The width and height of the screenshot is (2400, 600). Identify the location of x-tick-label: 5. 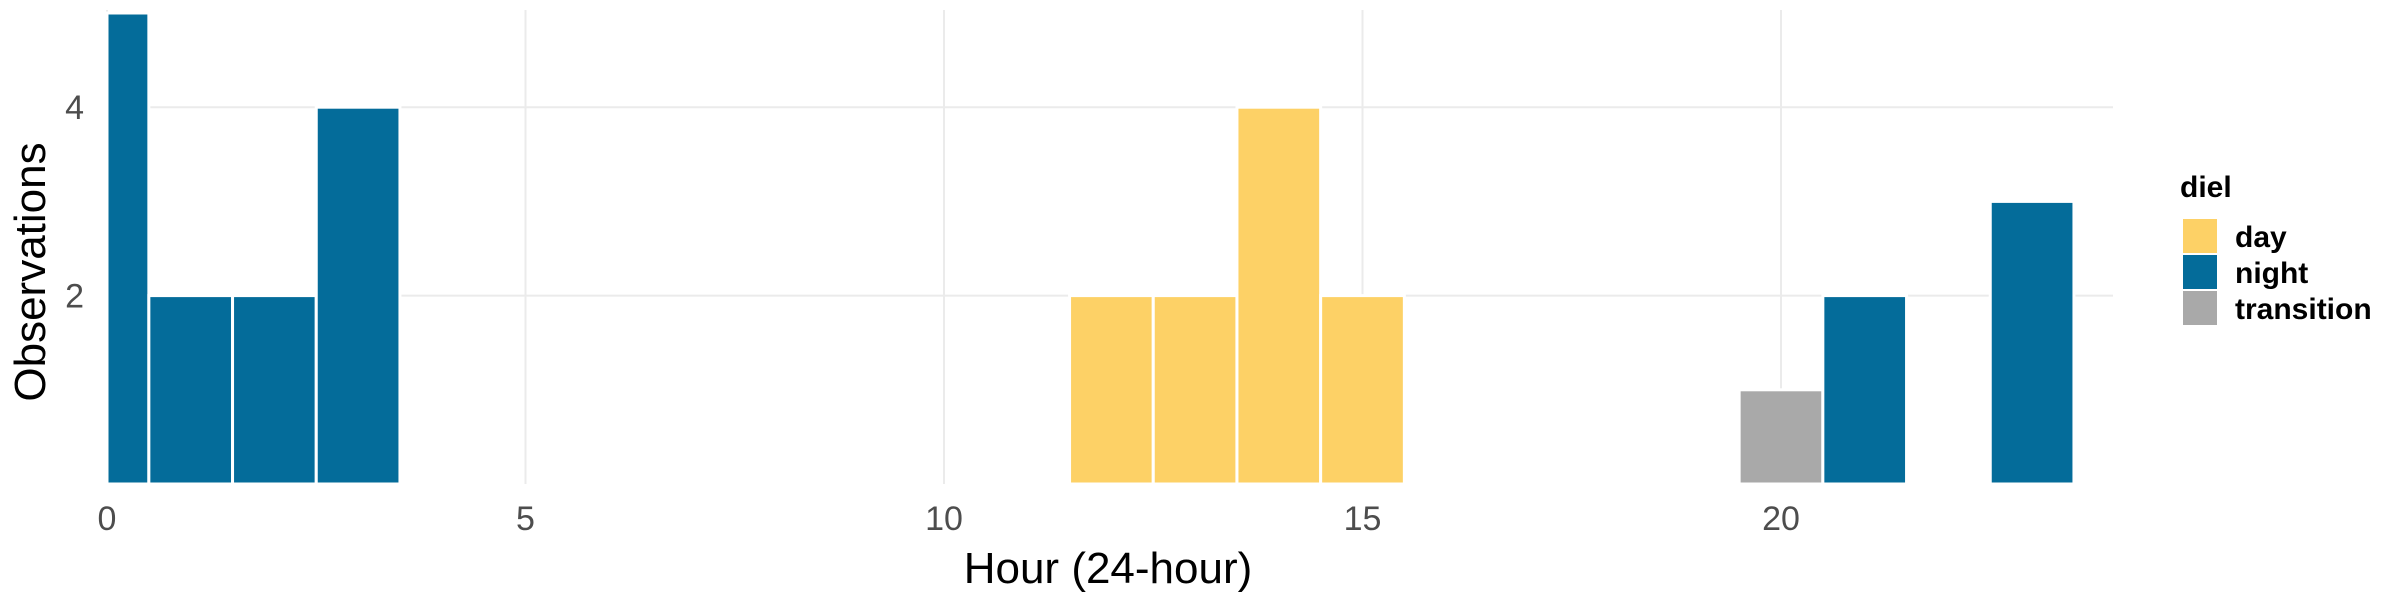
(525, 519).